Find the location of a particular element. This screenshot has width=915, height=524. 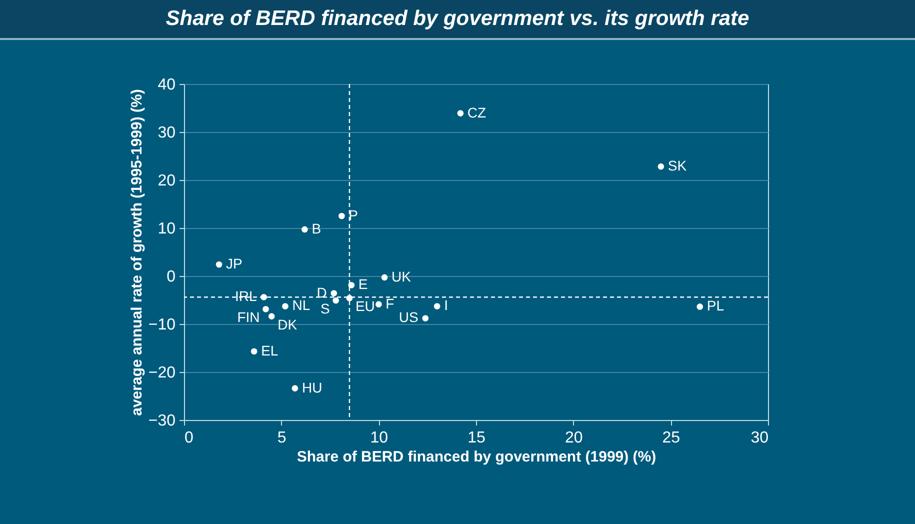

series-label: NL is located at coordinates (301, 305).